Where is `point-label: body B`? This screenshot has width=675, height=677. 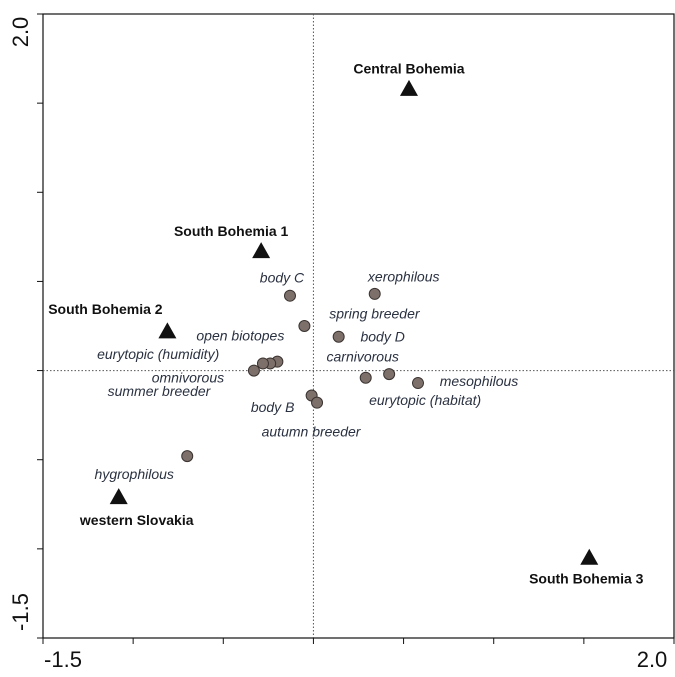 point-label: body B is located at coordinates (273, 407).